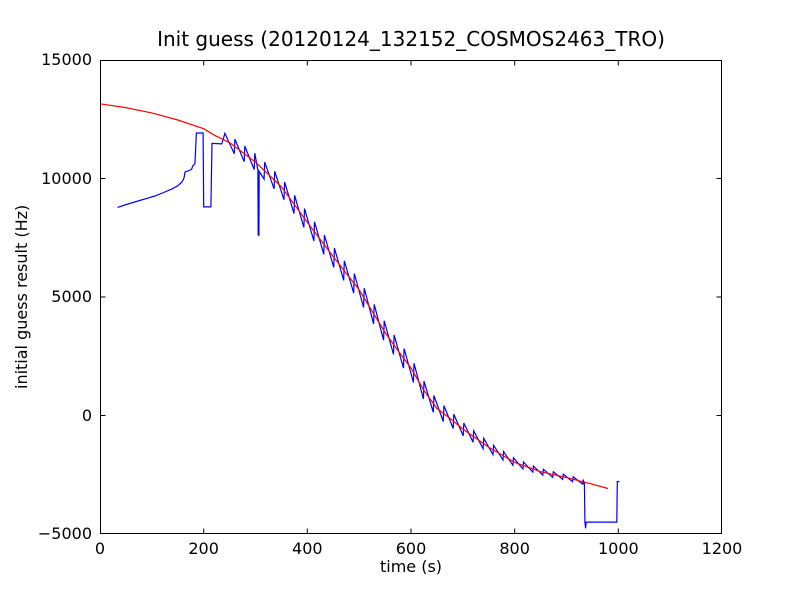 This screenshot has width=800, height=600. I want to click on x-tick-label: 800, so click(514, 548).